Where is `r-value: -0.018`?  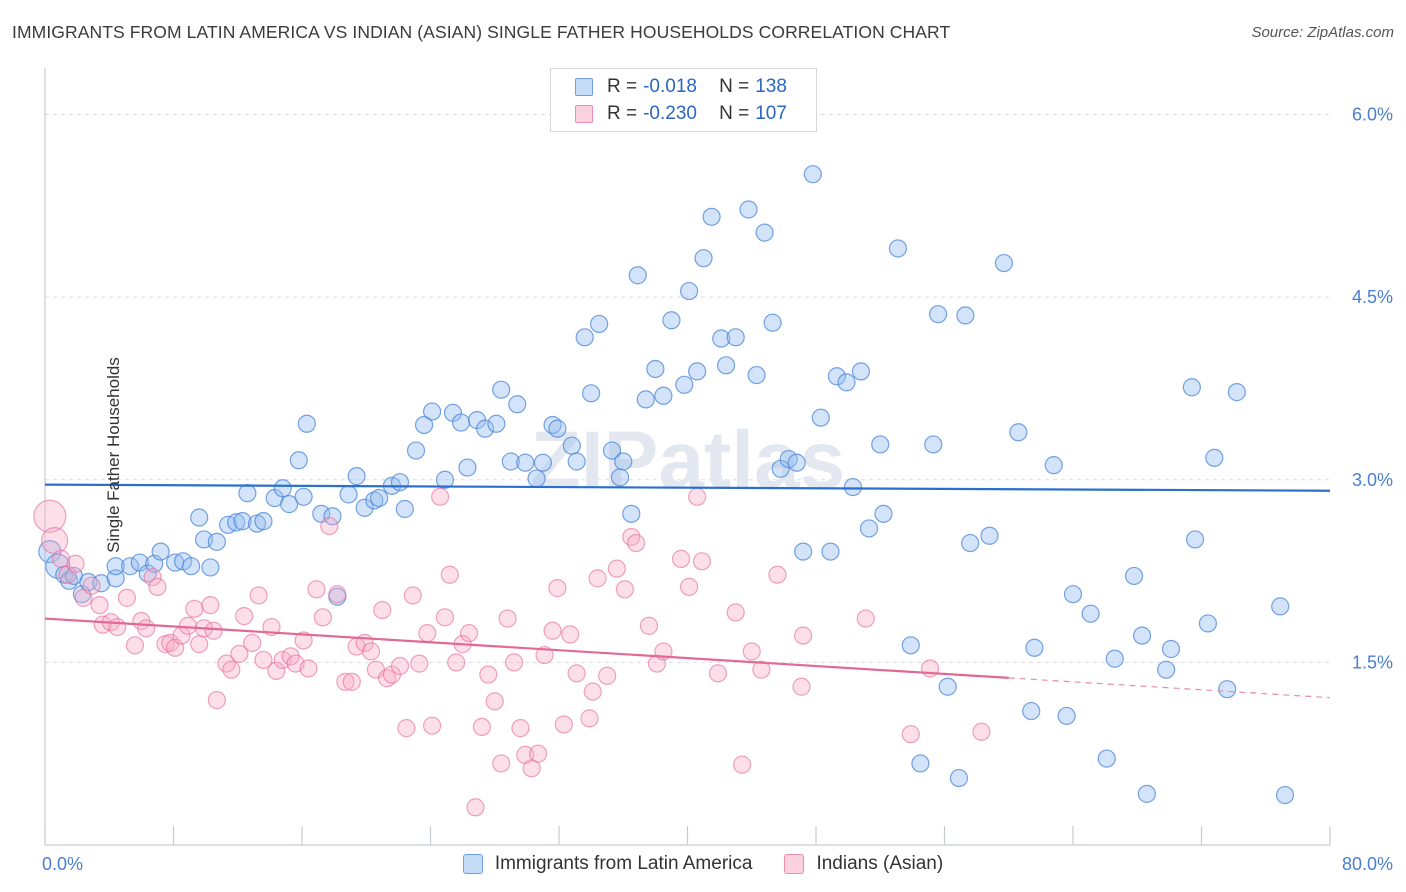
r-value: -0.018 is located at coordinates (670, 86).